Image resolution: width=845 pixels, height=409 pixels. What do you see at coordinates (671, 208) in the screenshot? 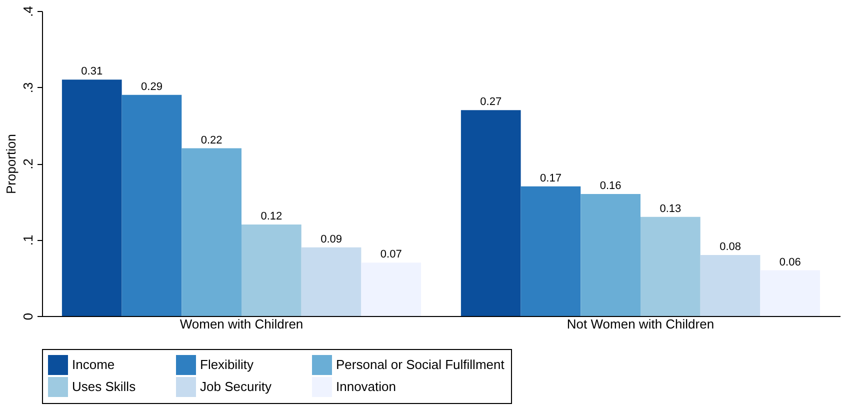
I see `data-label: 0.13` at bounding box center [671, 208].